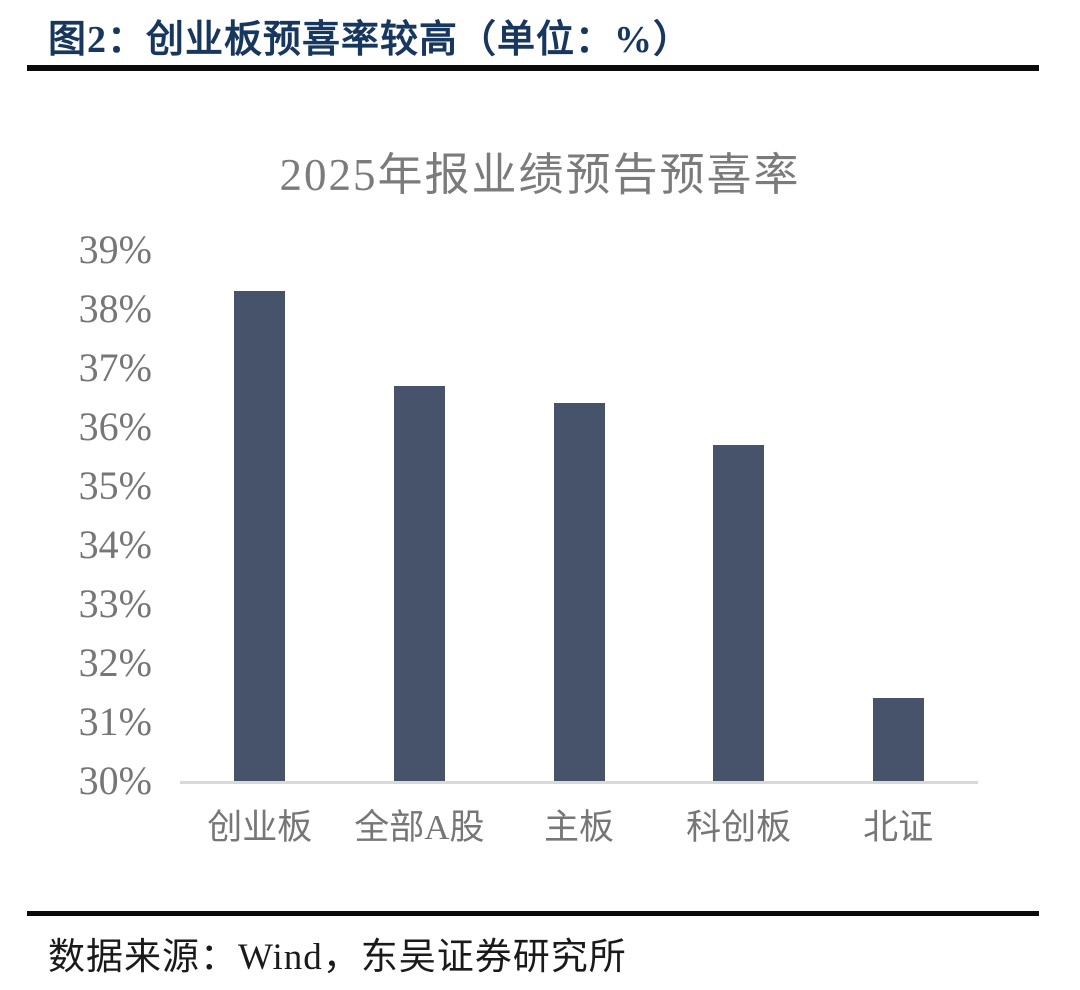  What do you see at coordinates (260, 827) in the screenshot?
I see `x-tick-label: 创业板` at bounding box center [260, 827].